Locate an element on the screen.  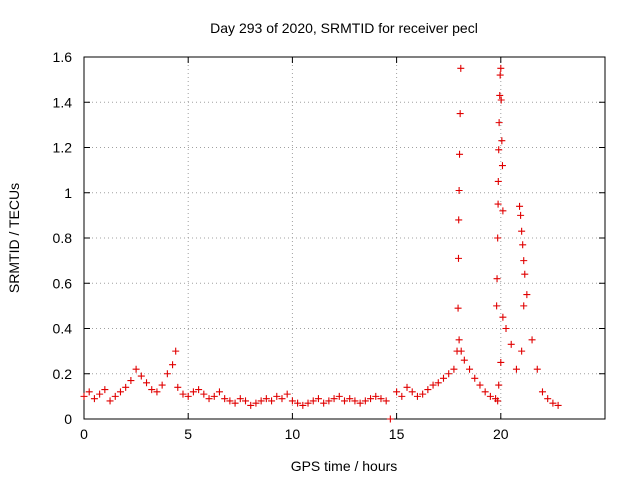
x-tick-labels: 0 5 10 15 20 is located at coordinates (294, 434).